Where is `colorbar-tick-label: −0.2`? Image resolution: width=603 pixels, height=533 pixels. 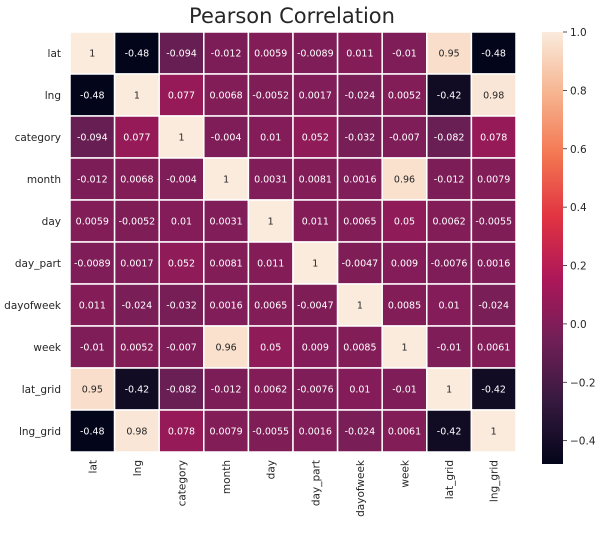 colorbar-tick-label: −0.2 is located at coordinates (583, 383).